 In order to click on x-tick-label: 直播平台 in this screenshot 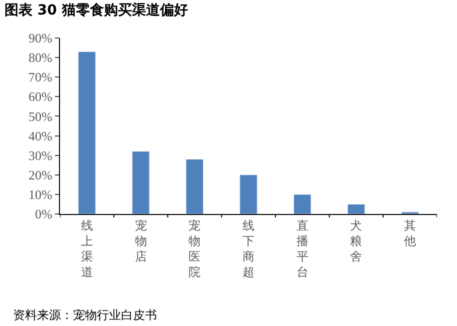, I will do `click(302, 249)`.